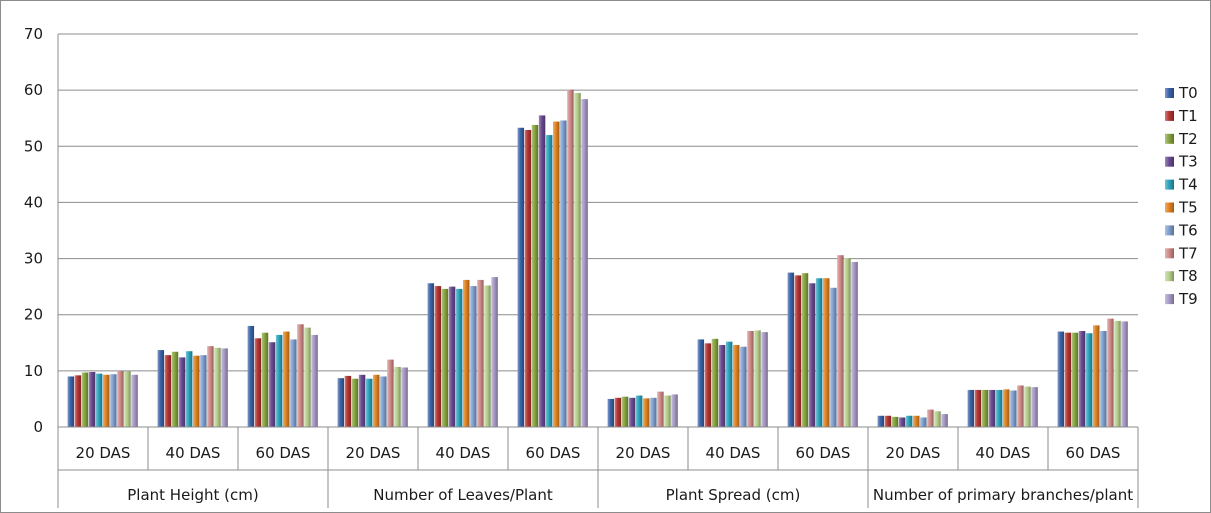 The width and height of the screenshot is (1211, 513). Describe the element at coordinates (1188, 139) in the screenshot. I see `legend-label-t2: T2` at that location.